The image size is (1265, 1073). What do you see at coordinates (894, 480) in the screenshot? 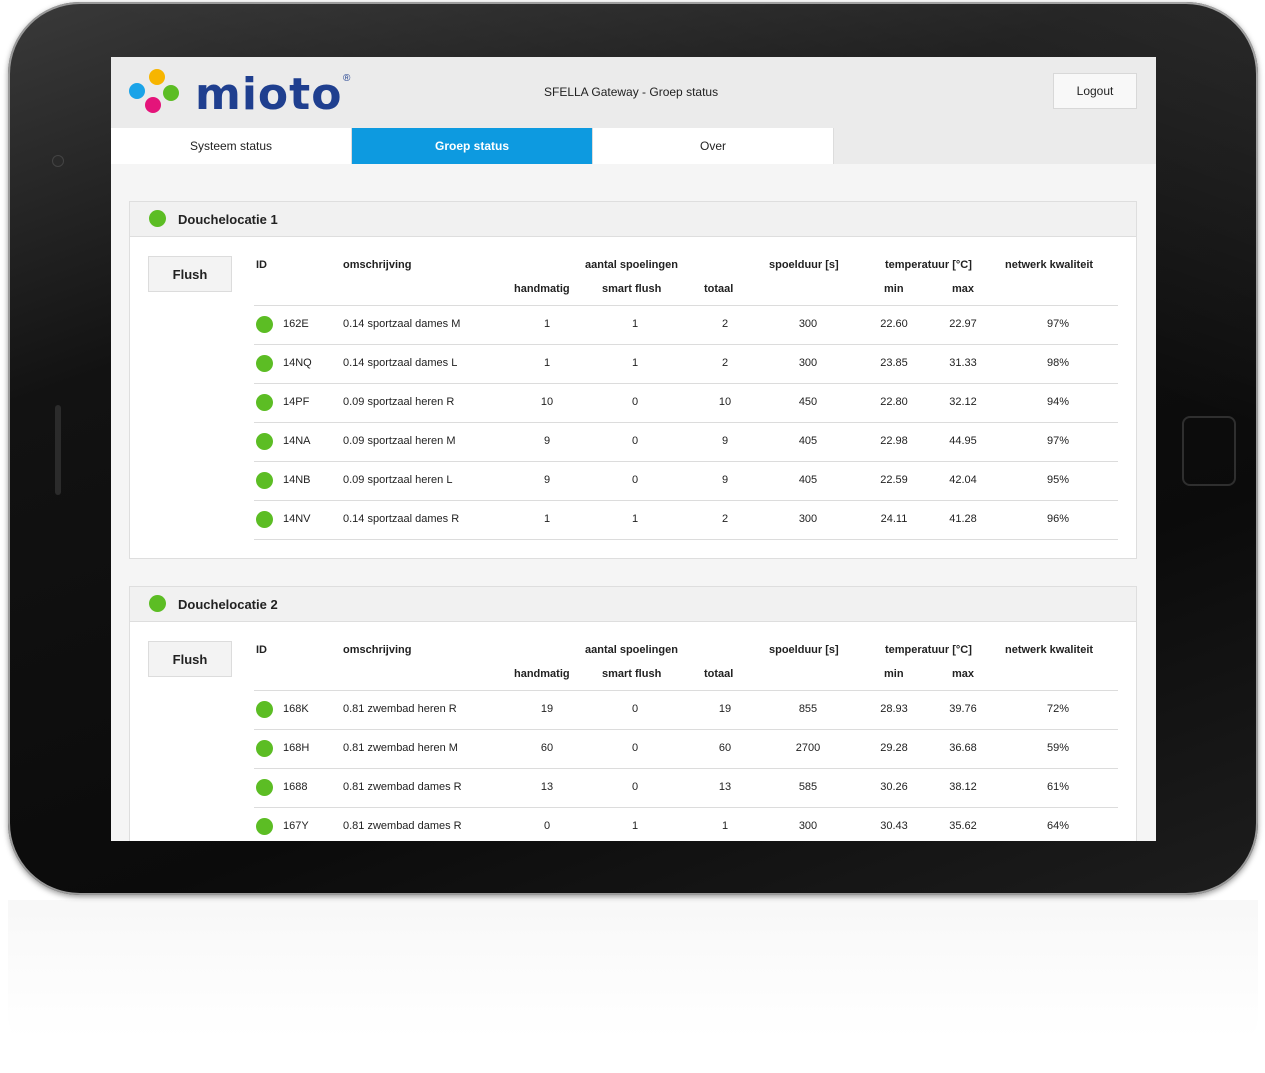
I see `row-temp-min: 22.59` at bounding box center [894, 480].